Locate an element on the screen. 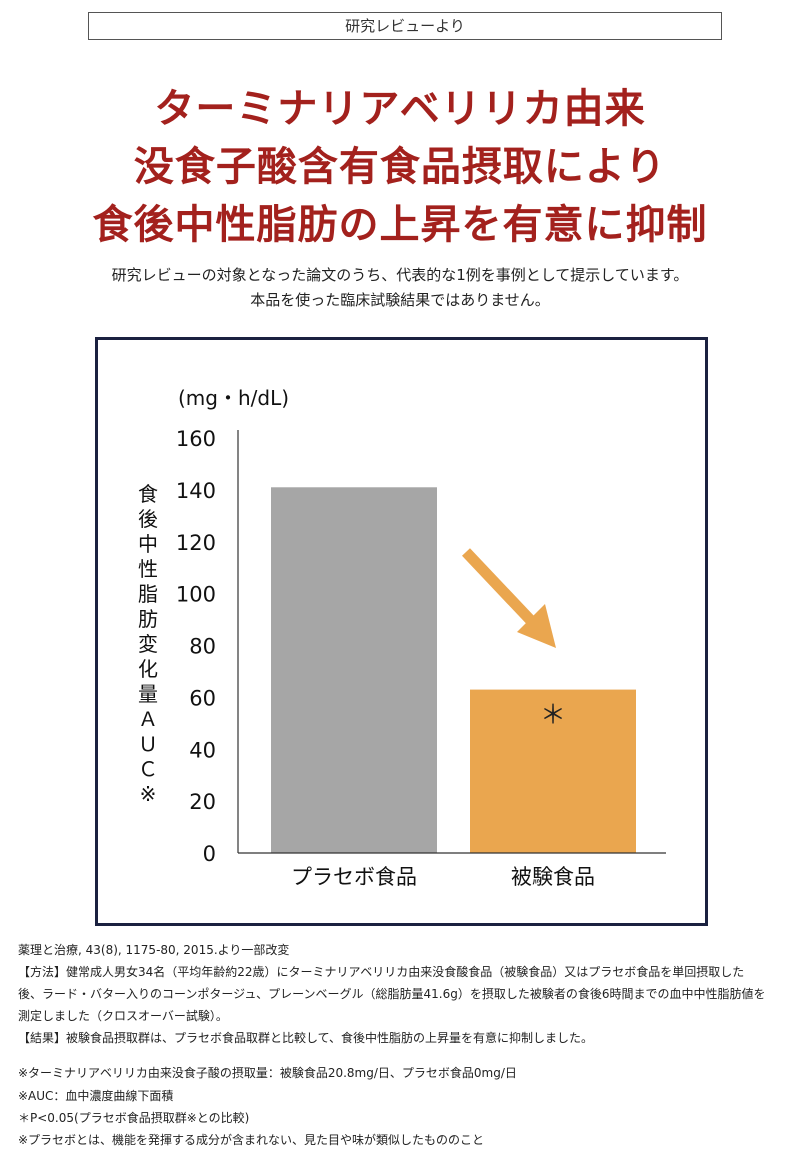  y-tick-label: 160 is located at coordinates (196, 439).